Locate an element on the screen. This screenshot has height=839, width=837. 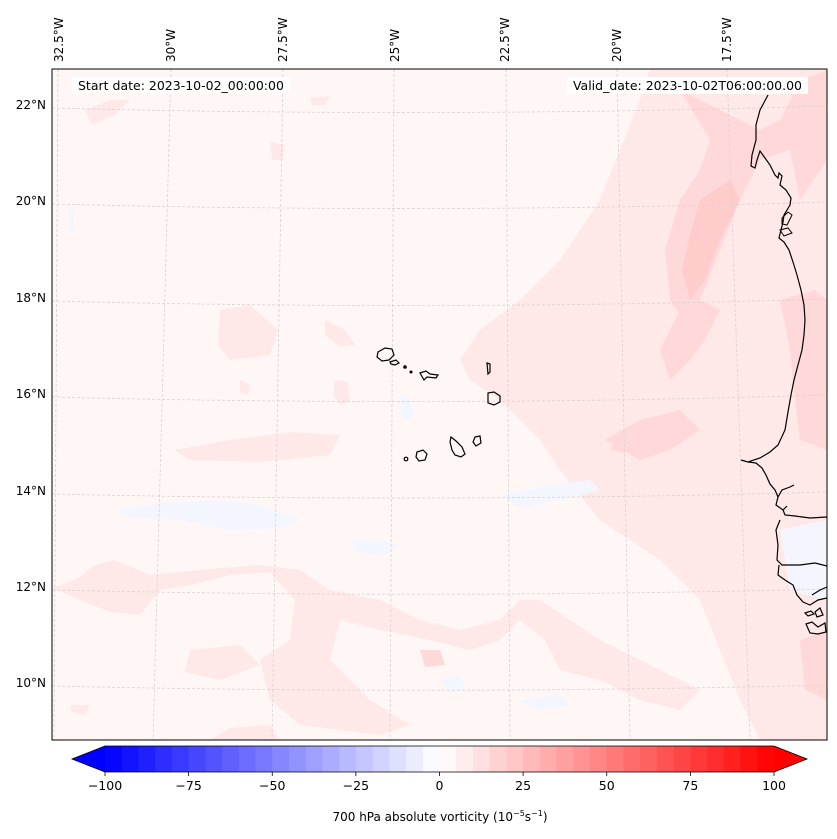
colorbar-tick-label: −100 is located at coordinates (105, 785).